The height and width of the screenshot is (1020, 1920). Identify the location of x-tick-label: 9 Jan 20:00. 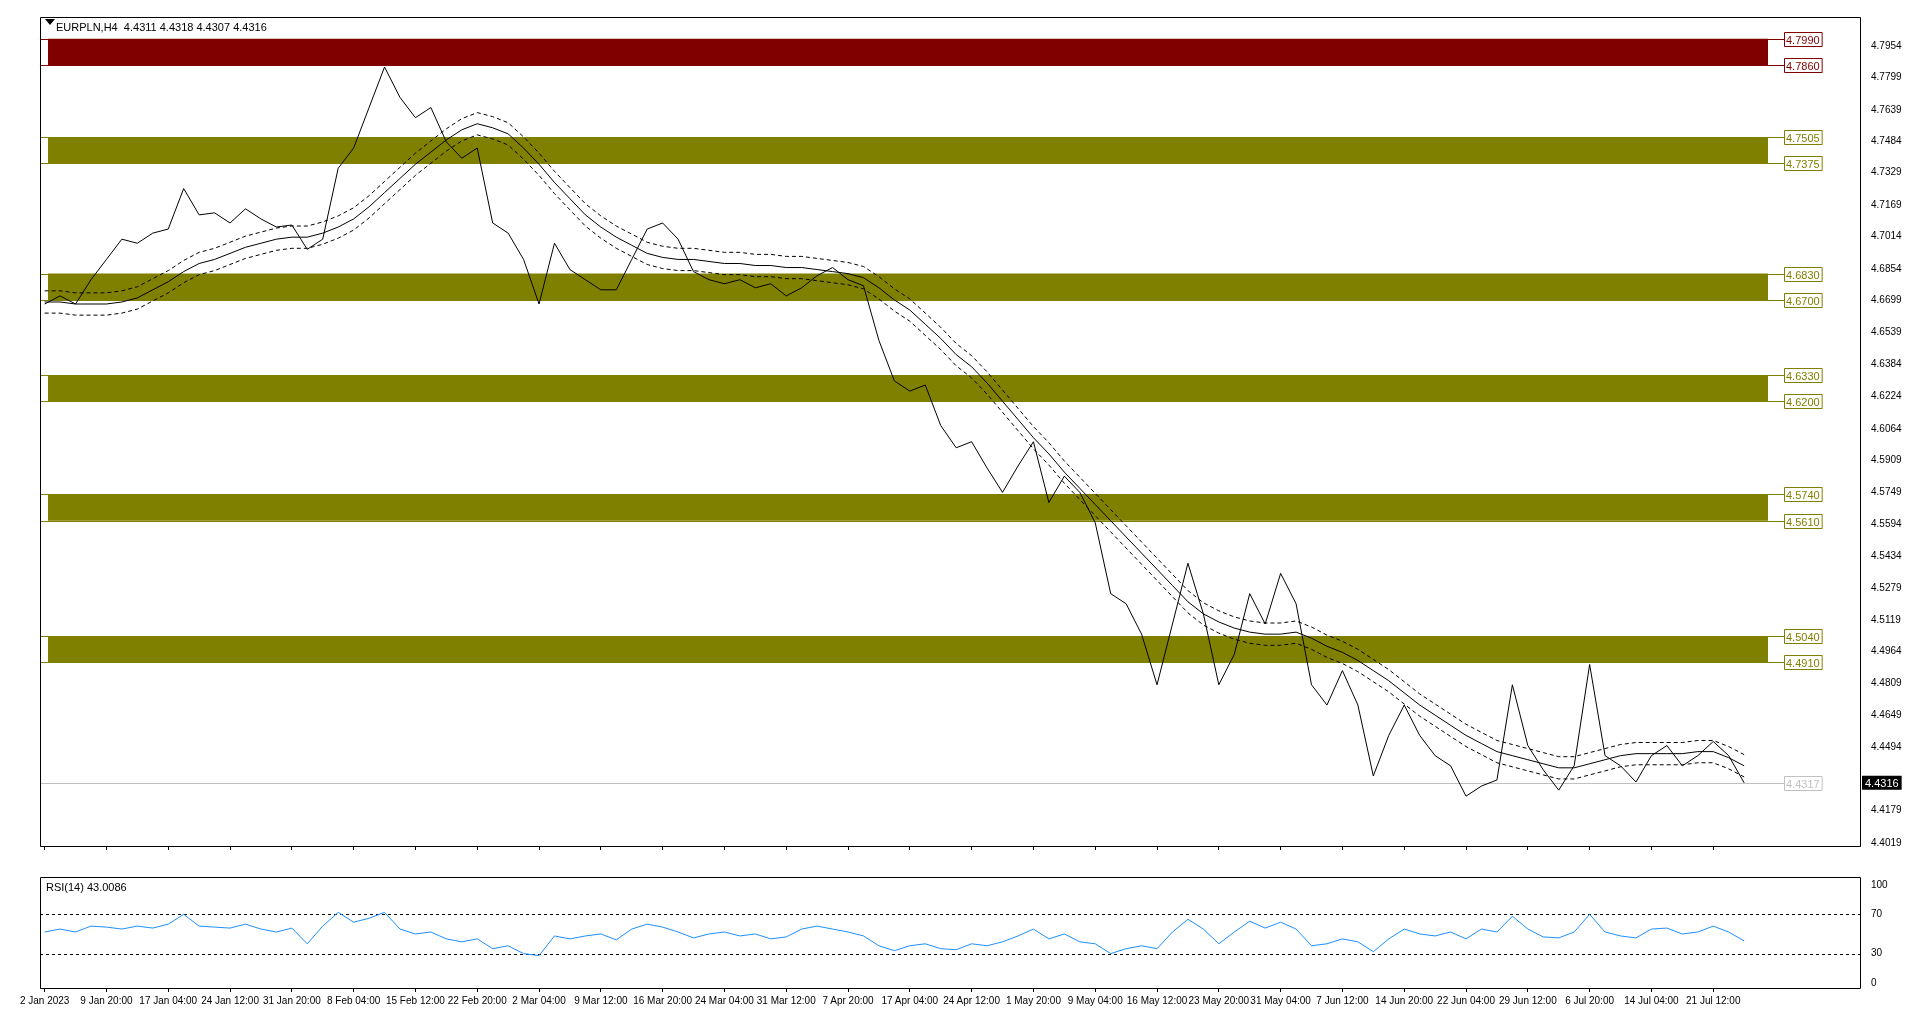
(107, 1000).